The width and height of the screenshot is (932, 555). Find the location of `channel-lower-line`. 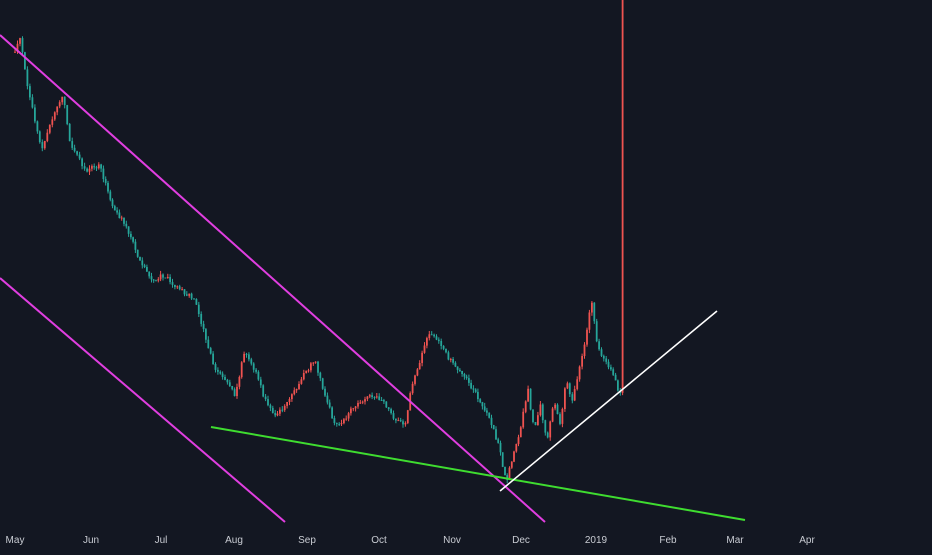

channel-lower-line is located at coordinates (143, 400).